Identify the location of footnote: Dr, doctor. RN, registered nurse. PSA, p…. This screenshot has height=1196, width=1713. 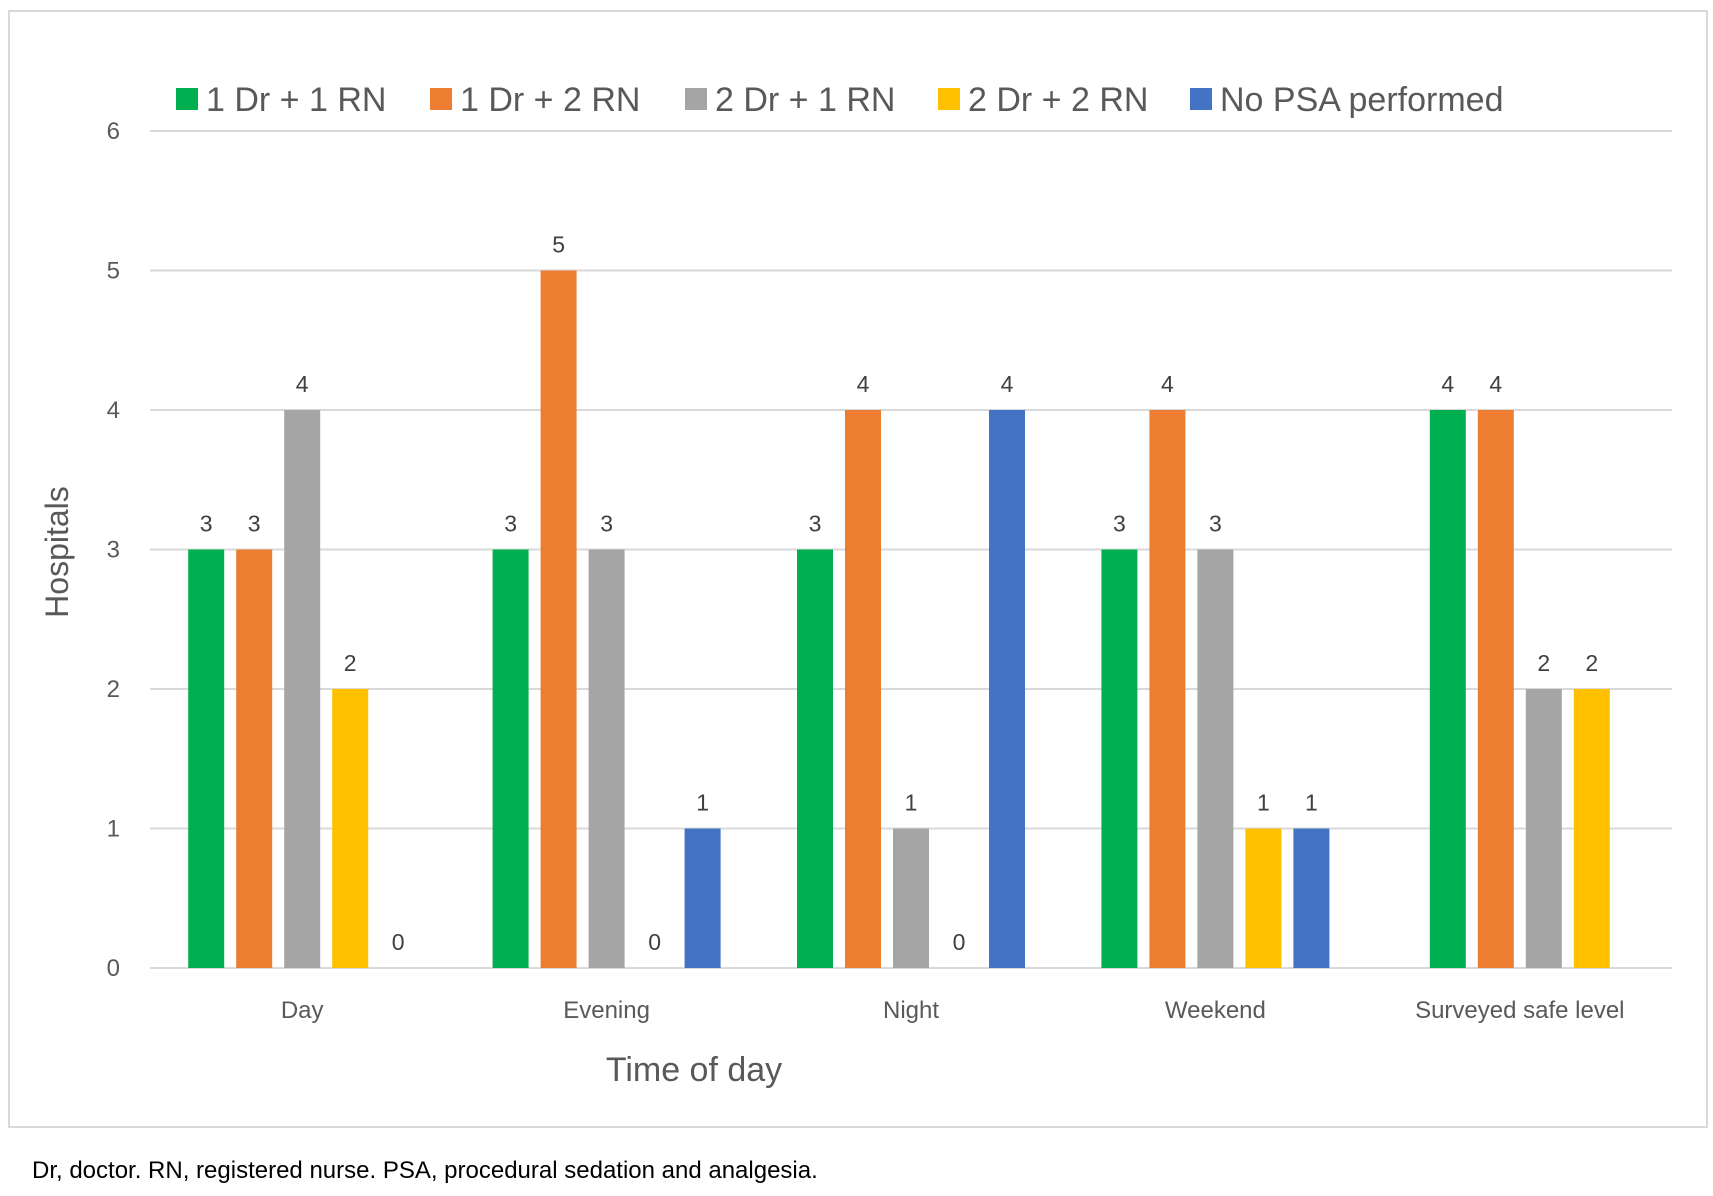
(425, 1170).